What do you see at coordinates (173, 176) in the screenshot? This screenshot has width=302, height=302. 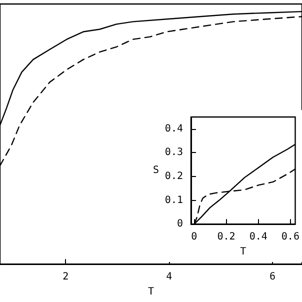 I see `y-tick-label: 0.2` at bounding box center [173, 176].